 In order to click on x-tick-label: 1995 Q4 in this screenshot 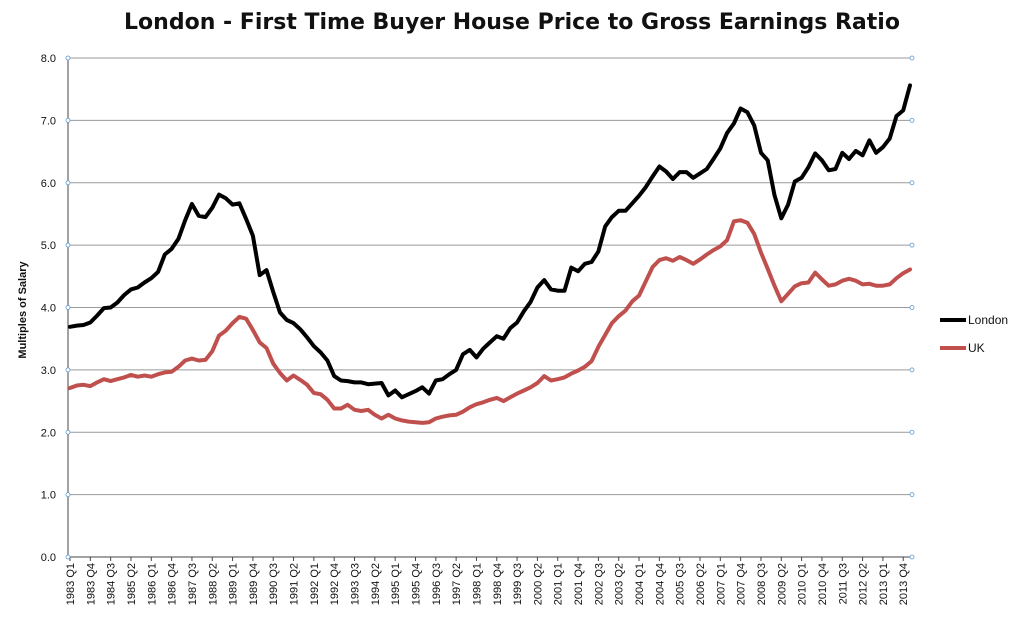, I will do `click(416, 584)`.